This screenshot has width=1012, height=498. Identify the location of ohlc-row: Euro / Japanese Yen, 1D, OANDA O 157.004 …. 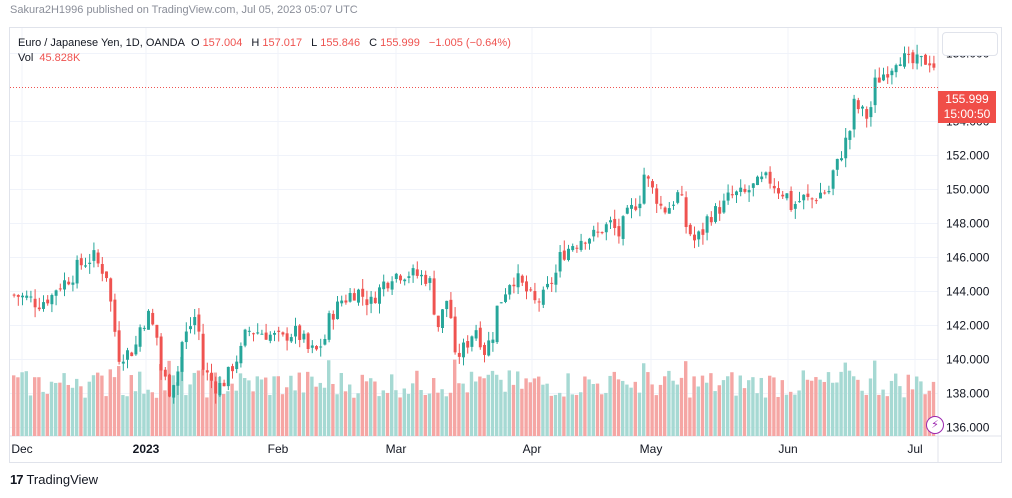
(266, 43).